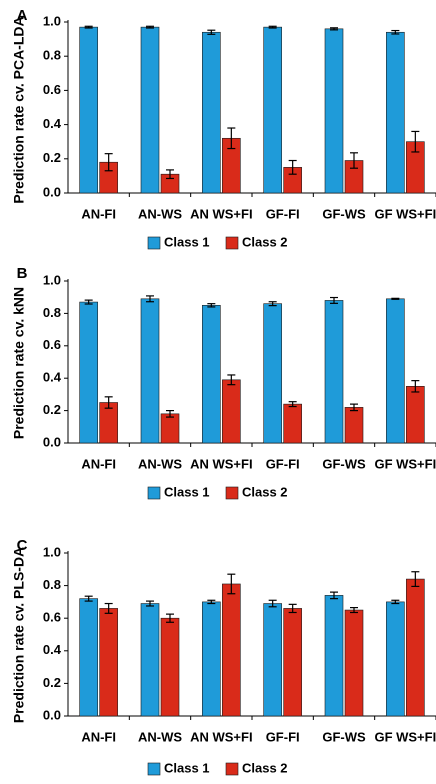 This screenshot has width=436, height=784. Describe the element at coordinates (19, 363) in the screenshot. I see `y-axis-label: Prediction rate cv. kNN` at that location.